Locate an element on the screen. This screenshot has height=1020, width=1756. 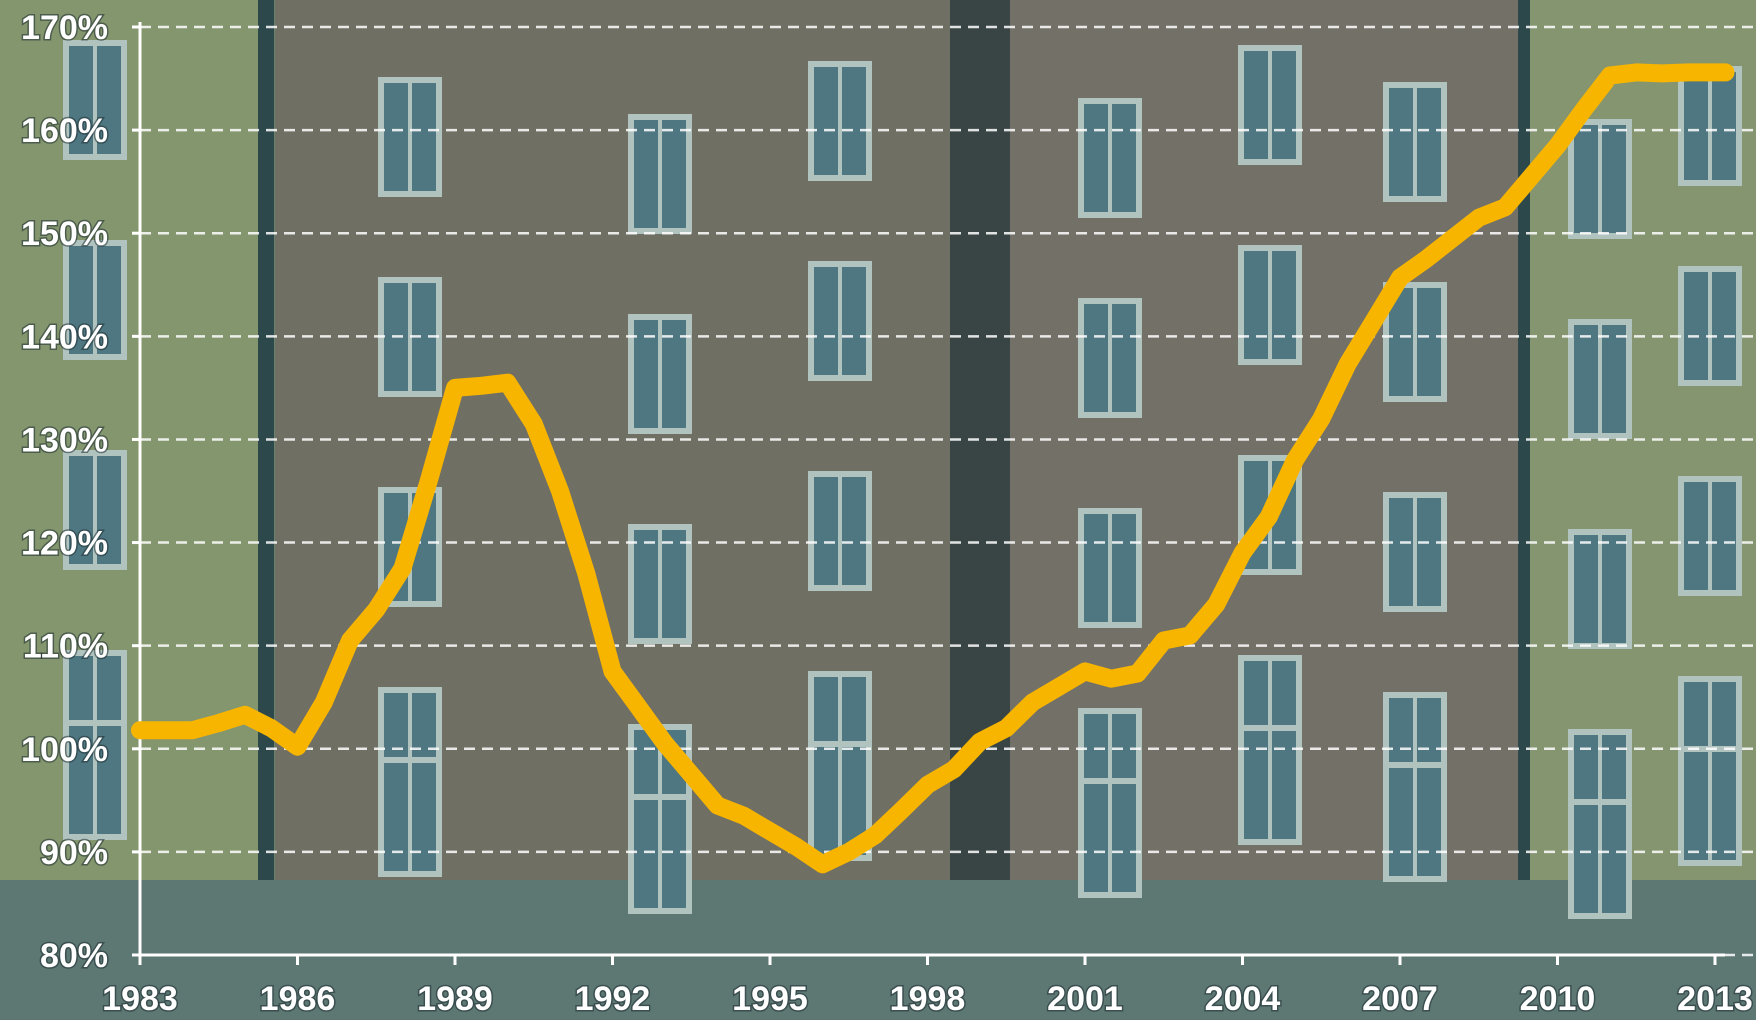
y-tick-label: 110% is located at coordinates (65, 647).